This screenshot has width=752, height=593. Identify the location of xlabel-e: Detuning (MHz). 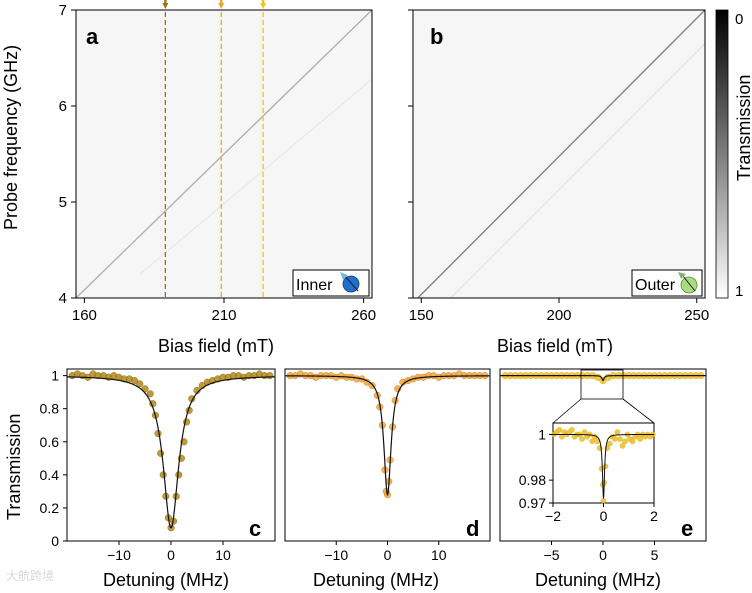
(598, 580).